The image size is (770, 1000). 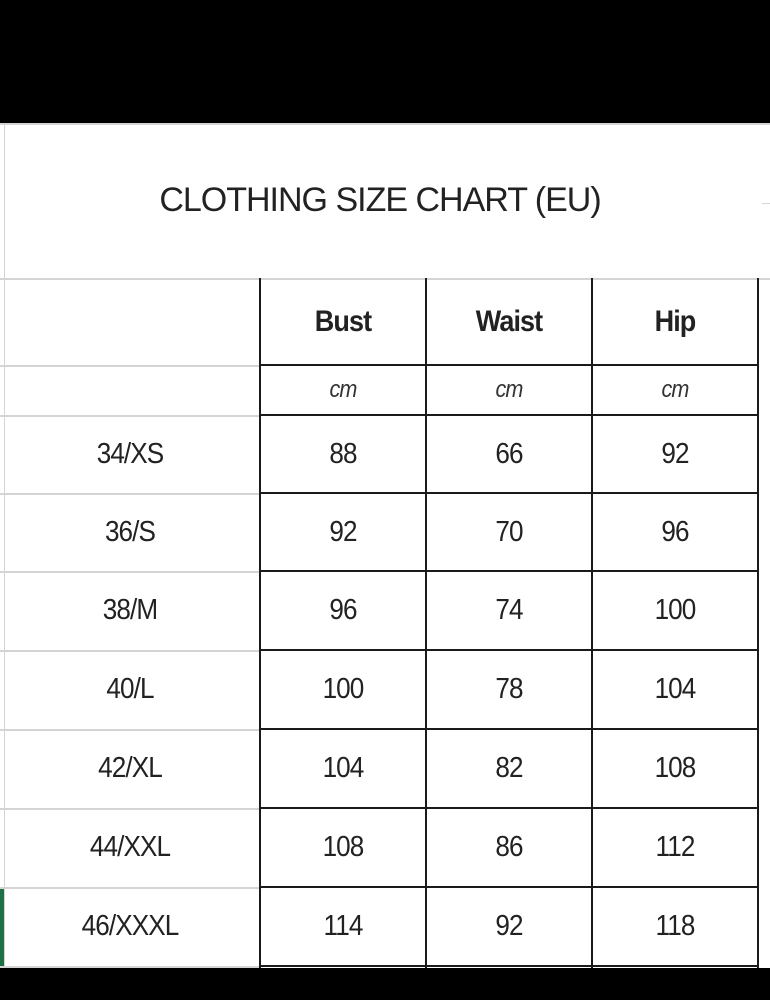 What do you see at coordinates (130, 847) in the screenshot?
I see `size-label: 44/XXL` at bounding box center [130, 847].